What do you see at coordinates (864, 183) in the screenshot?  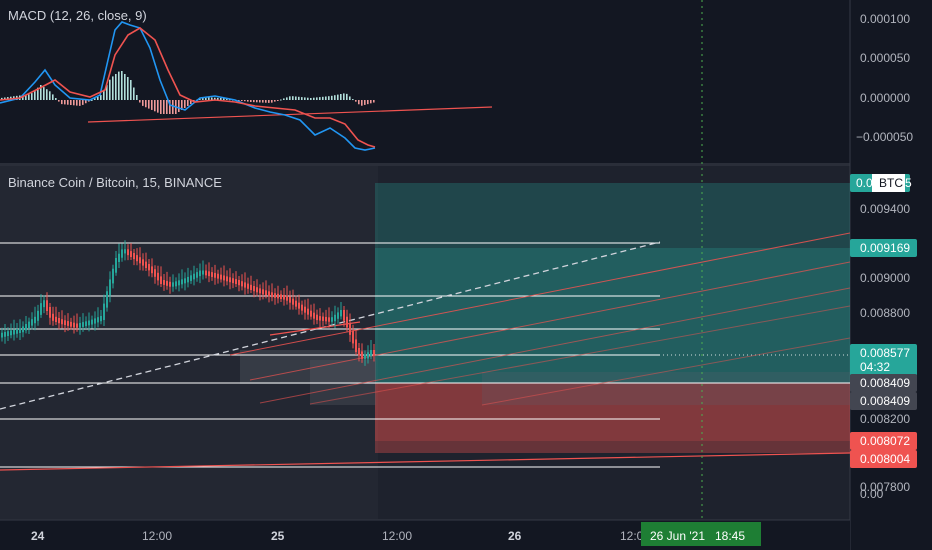 I see `svg-text: 0.0` at bounding box center [864, 183].